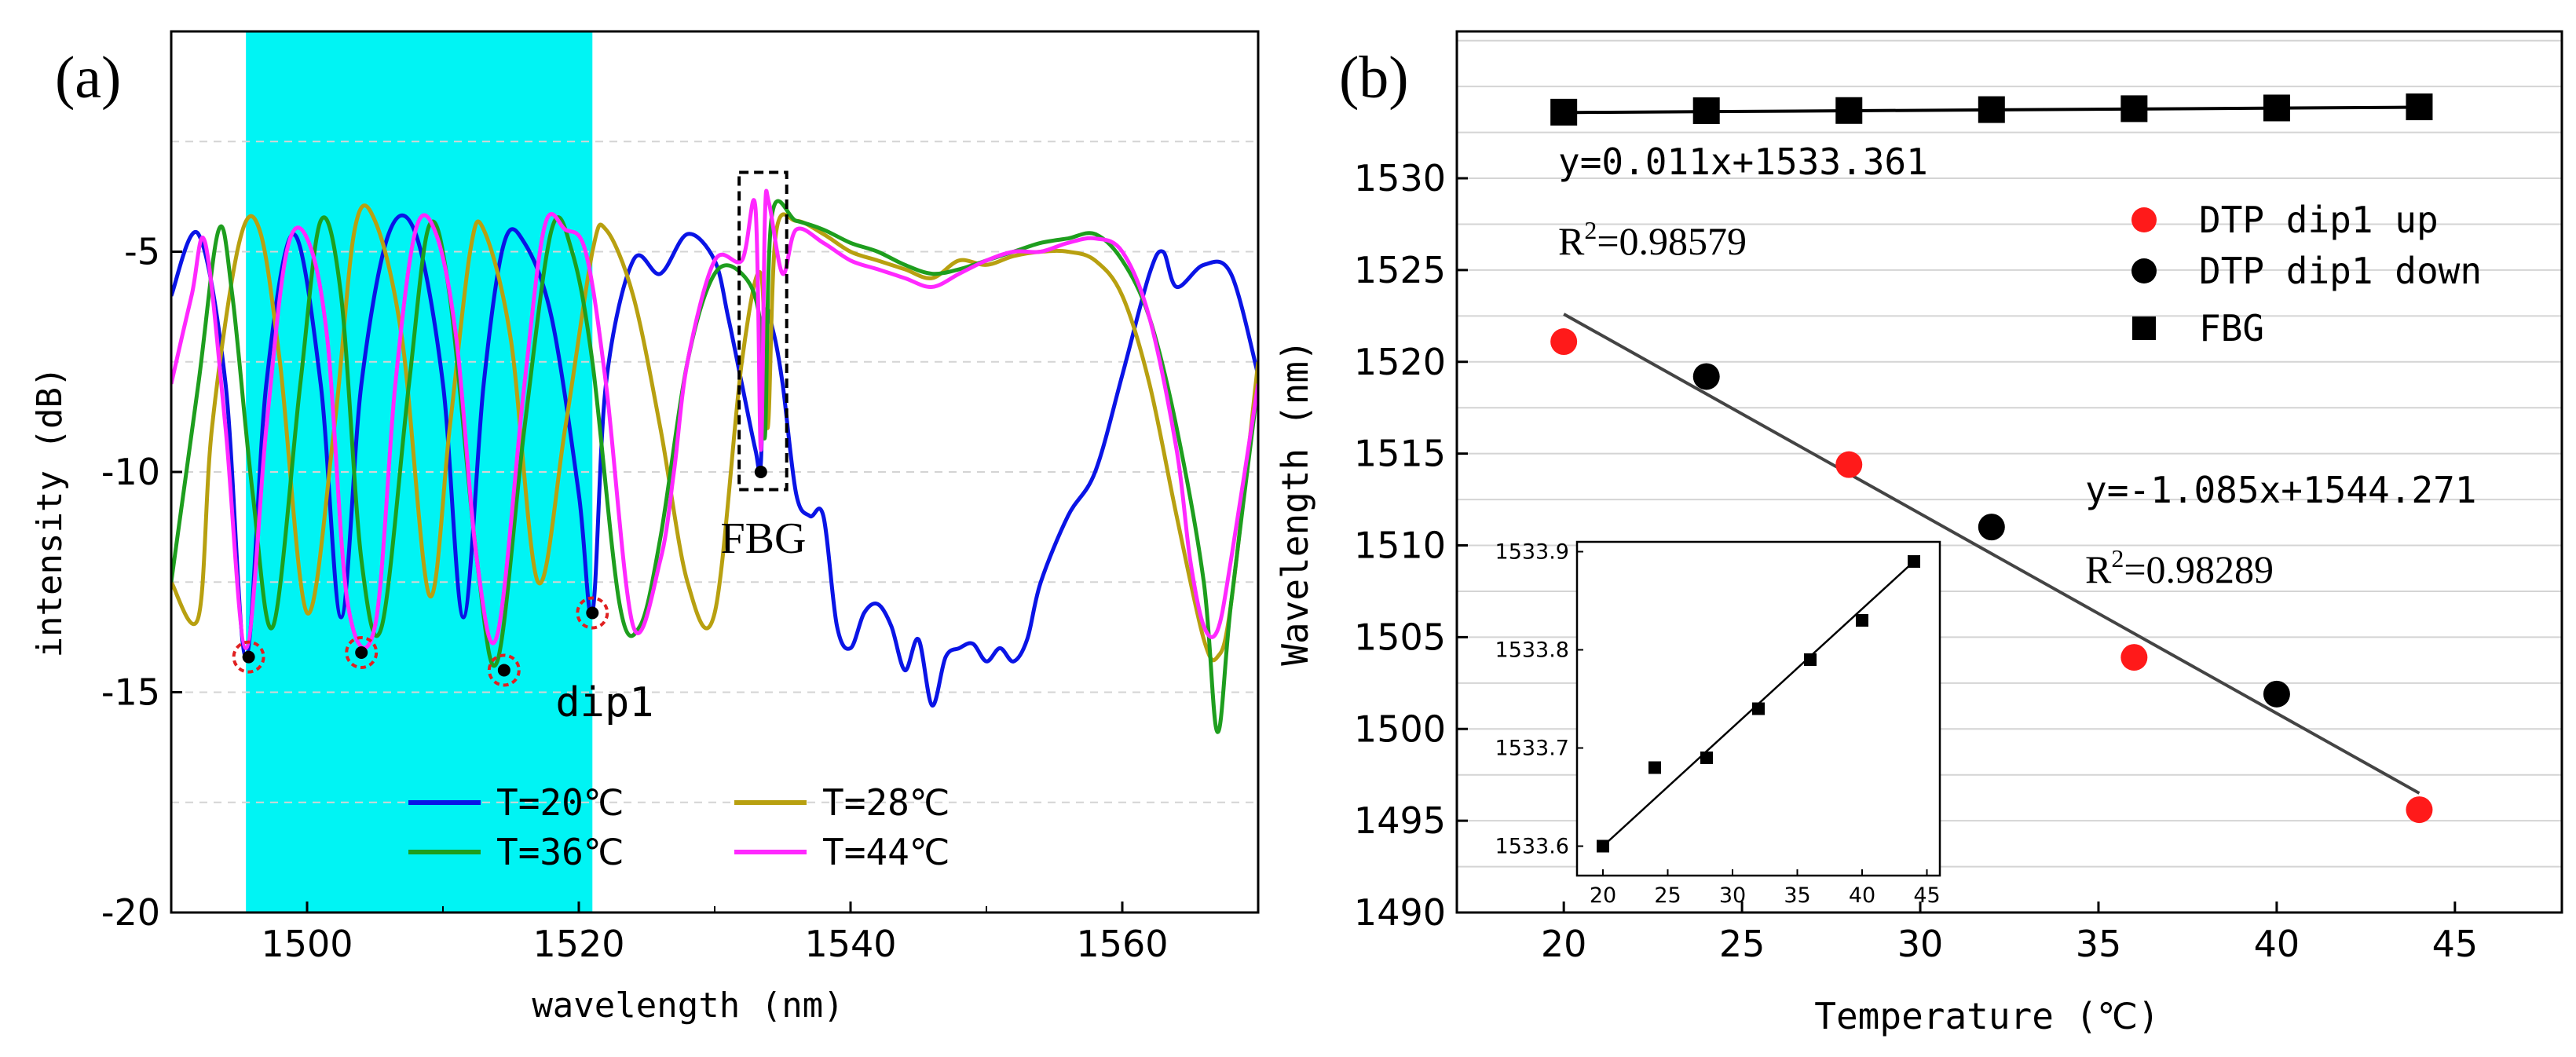 The image size is (2576, 1057). What do you see at coordinates (1532, 552) in the screenshot?
I see `inset-y-tick-label: 1533.9` at bounding box center [1532, 552].